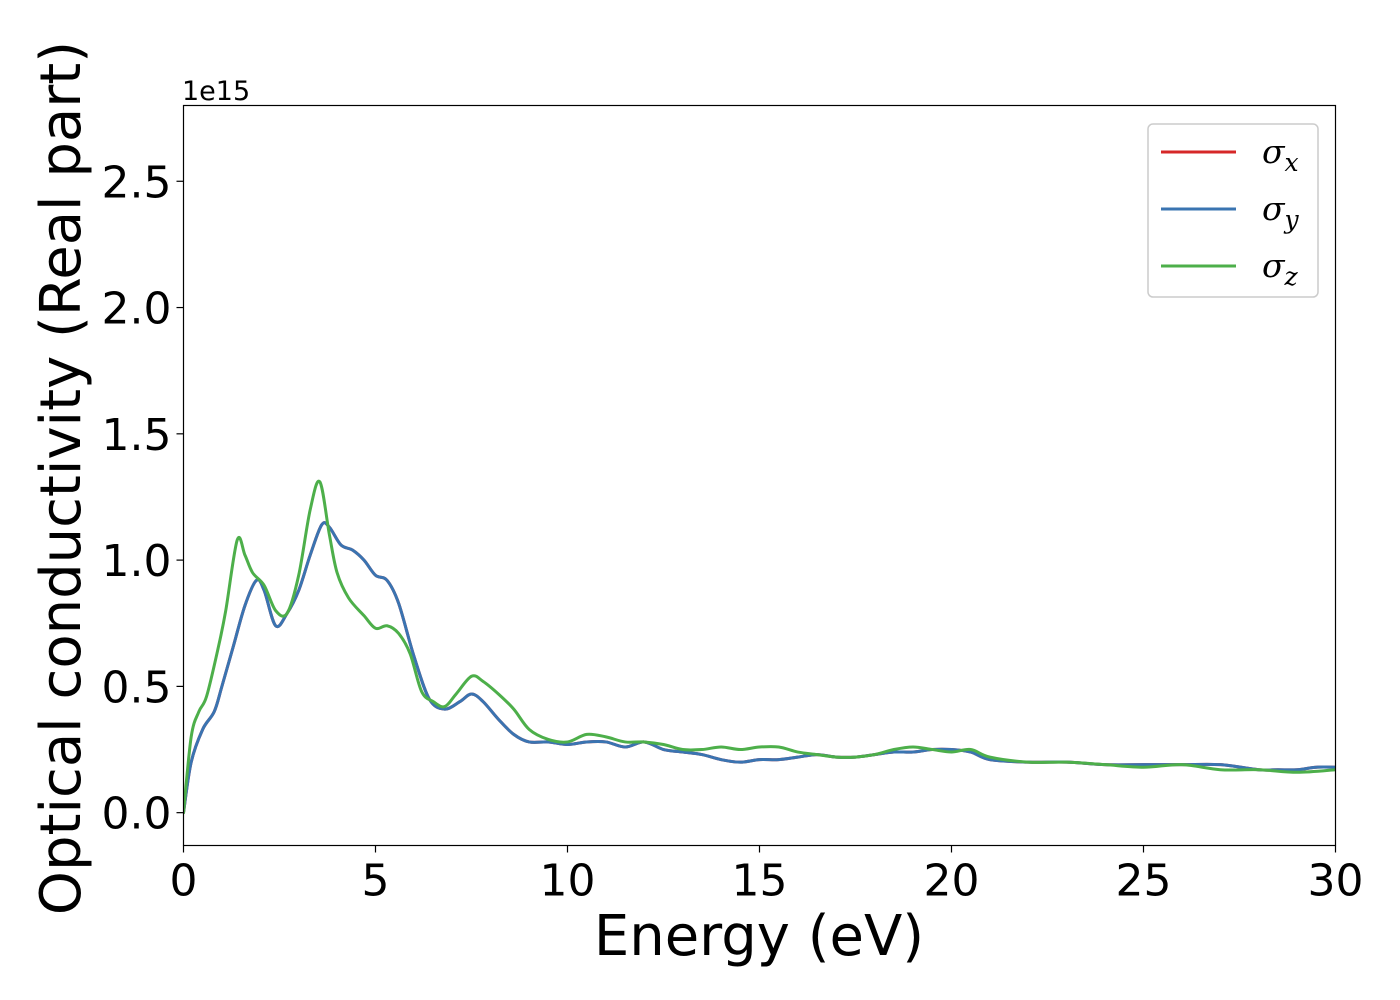 The height and width of the screenshot is (1000, 1400). What do you see at coordinates (137, 435) in the screenshot?
I see `y-tick-label: 1.5` at bounding box center [137, 435].